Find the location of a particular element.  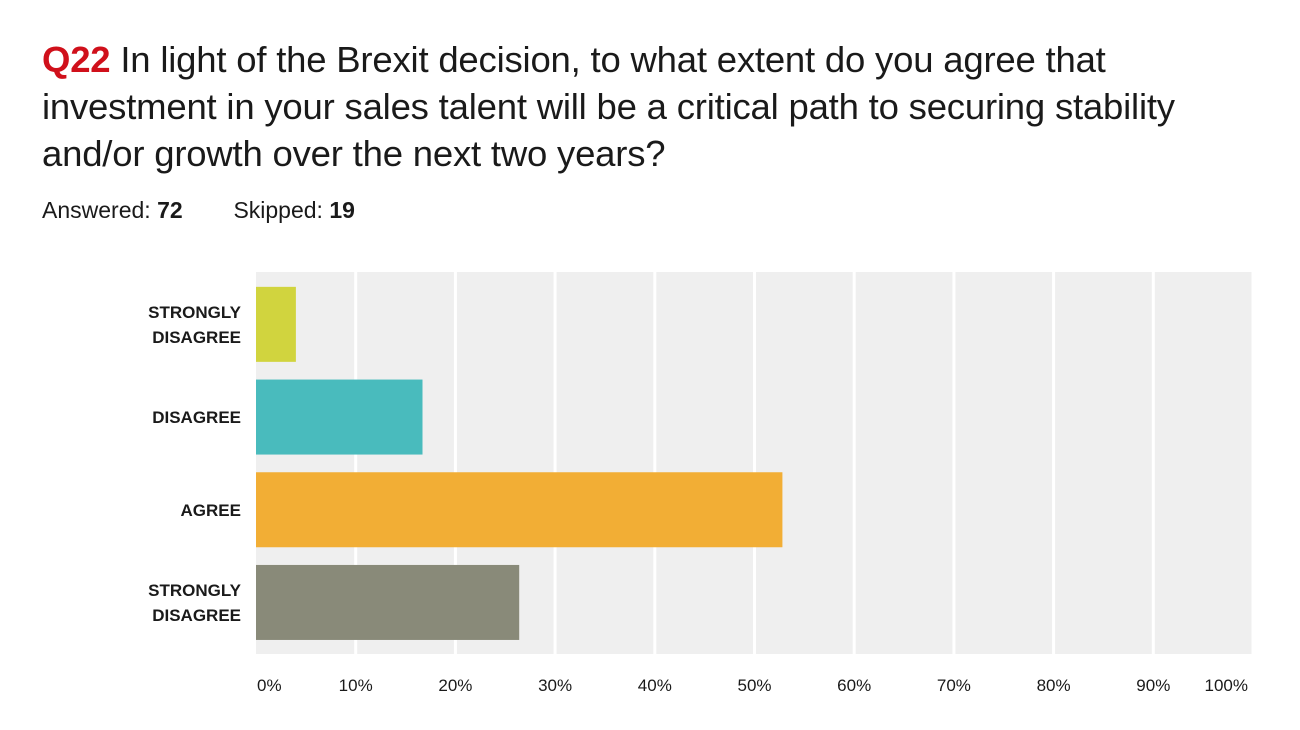

x-tick-label: 10% is located at coordinates (356, 685).